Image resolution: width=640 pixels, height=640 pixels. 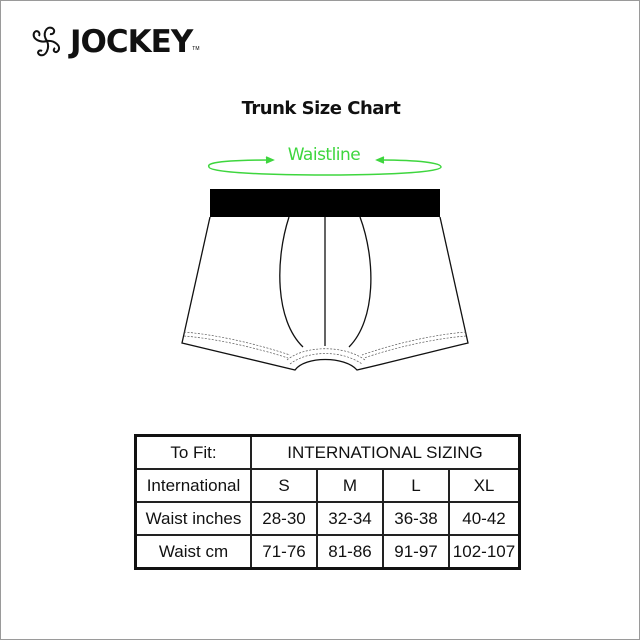 I want to click on table-cell: 28-30, so click(x=284, y=518).